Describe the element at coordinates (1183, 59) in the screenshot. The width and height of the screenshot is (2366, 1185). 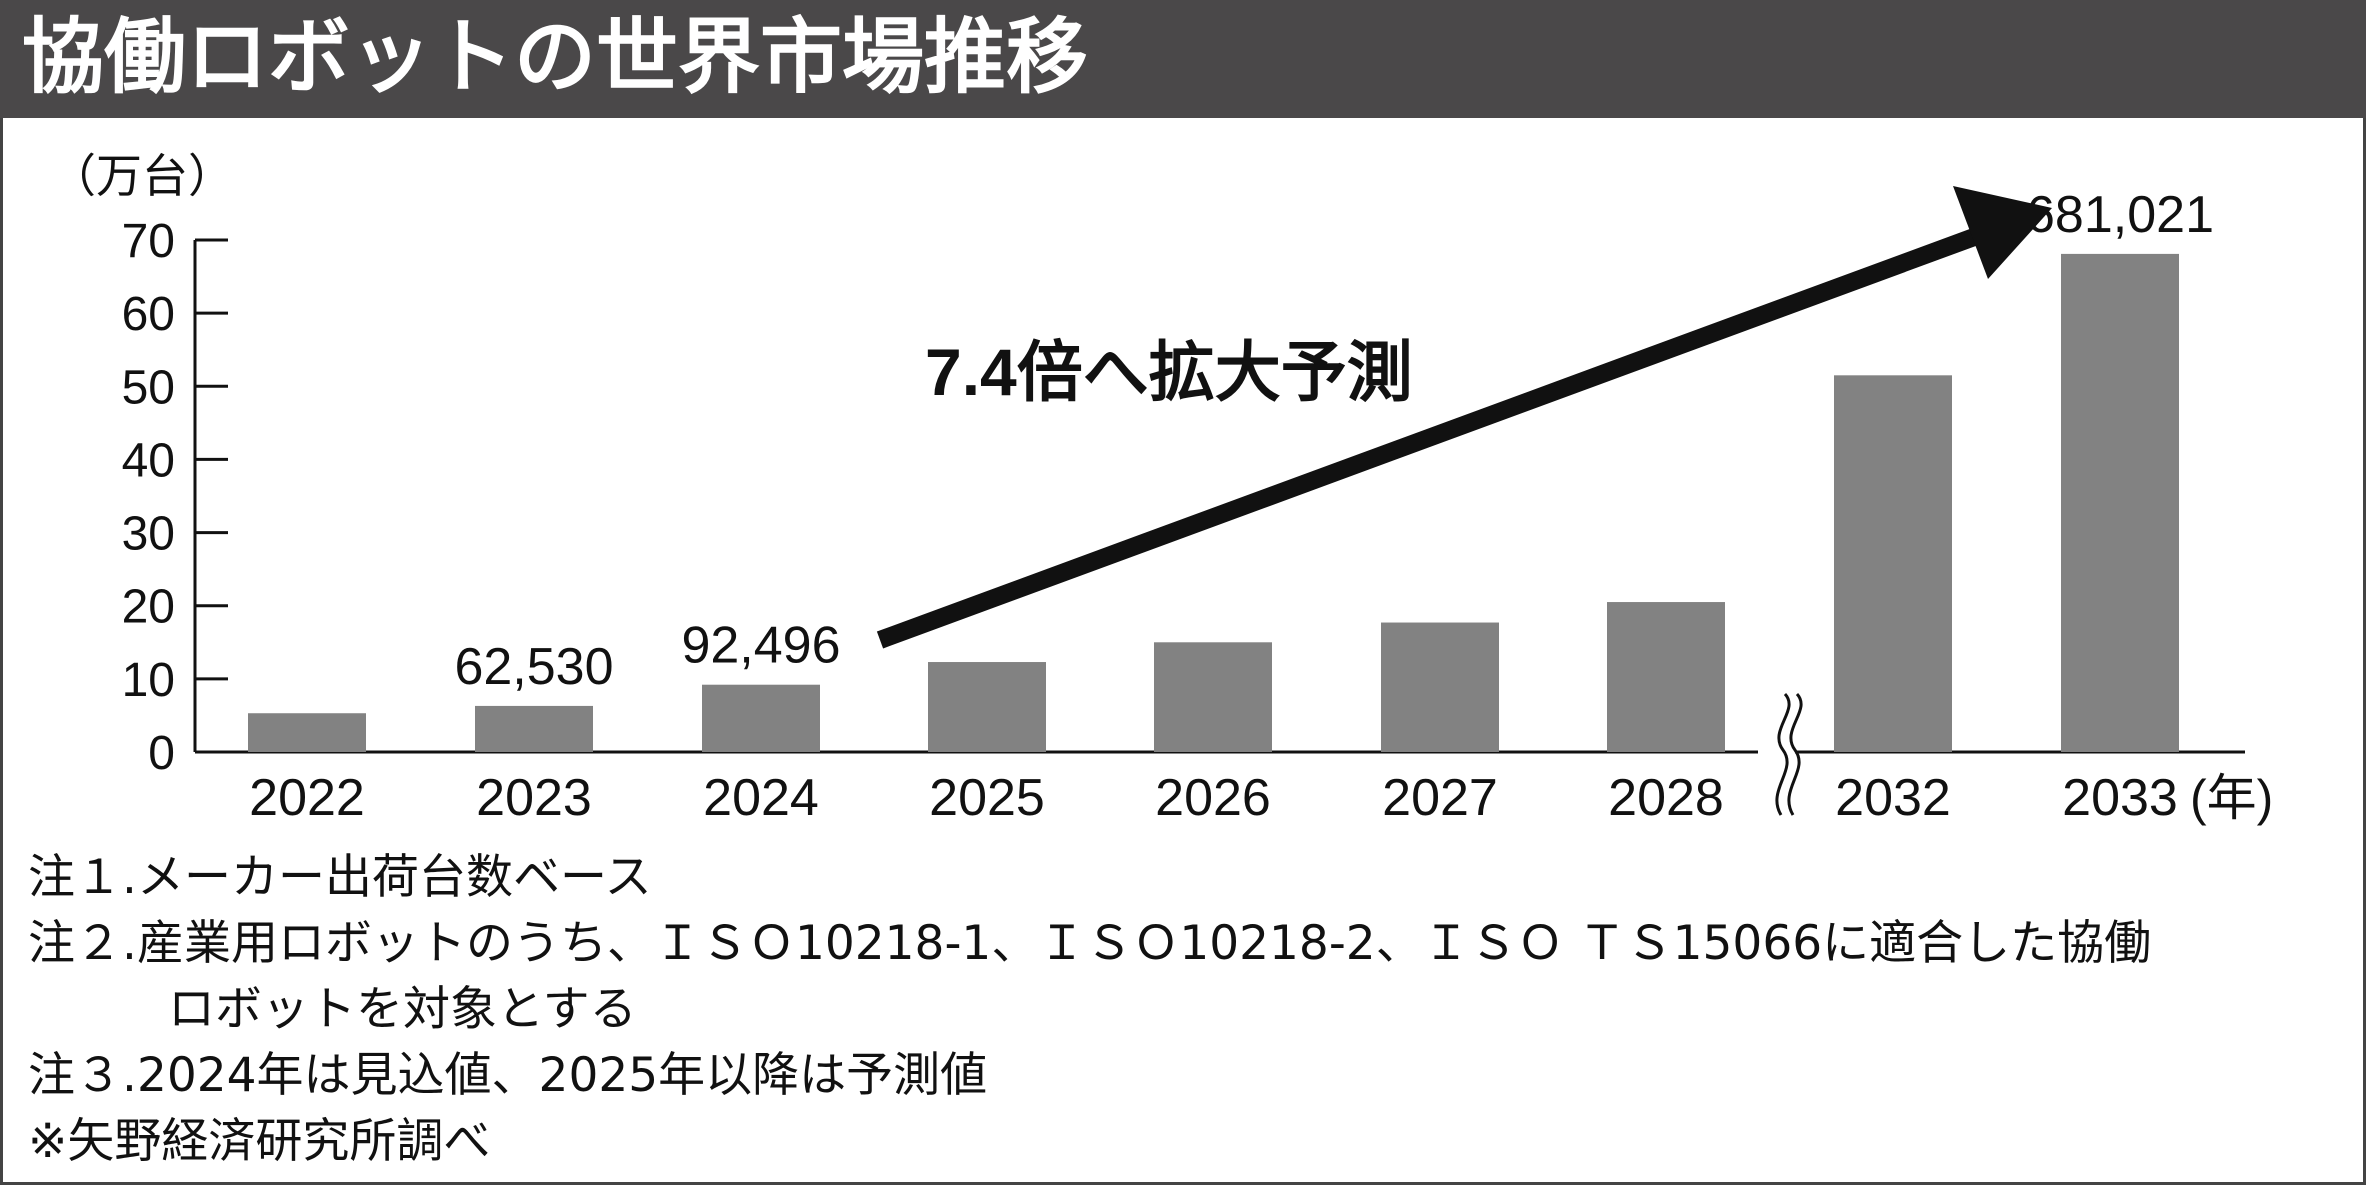
I see `title-bar: 協働ロボットの世界市場推移` at that location.